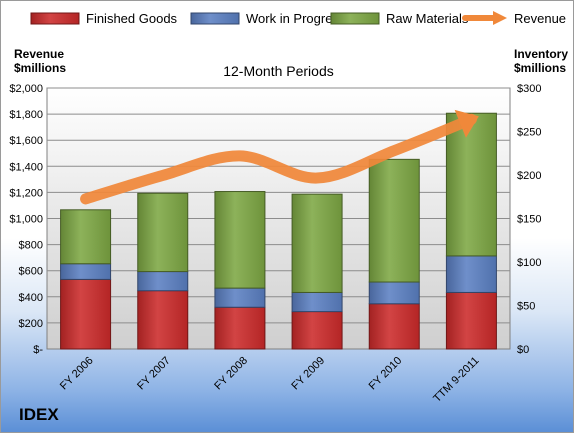  Describe the element at coordinates (466, 123) in the screenshot. I see `revenue-arrowhead` at that location.